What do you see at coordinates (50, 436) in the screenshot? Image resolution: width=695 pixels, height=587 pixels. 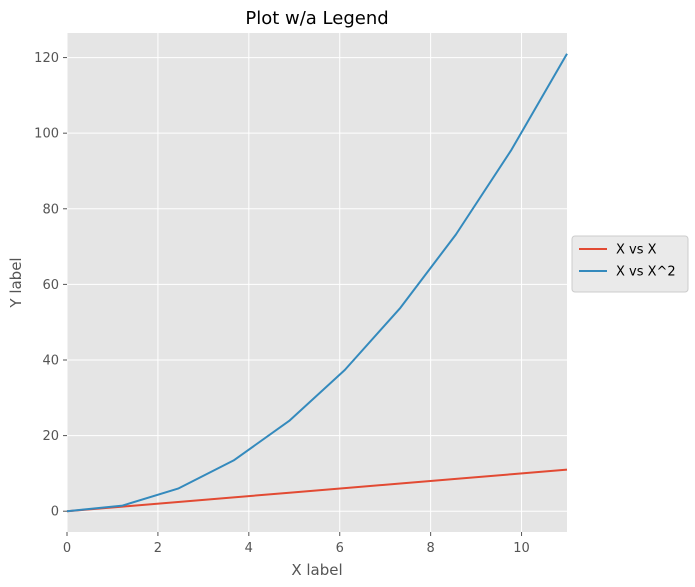 I see `y-tick-label: 20` at bounding box center [50, 436].